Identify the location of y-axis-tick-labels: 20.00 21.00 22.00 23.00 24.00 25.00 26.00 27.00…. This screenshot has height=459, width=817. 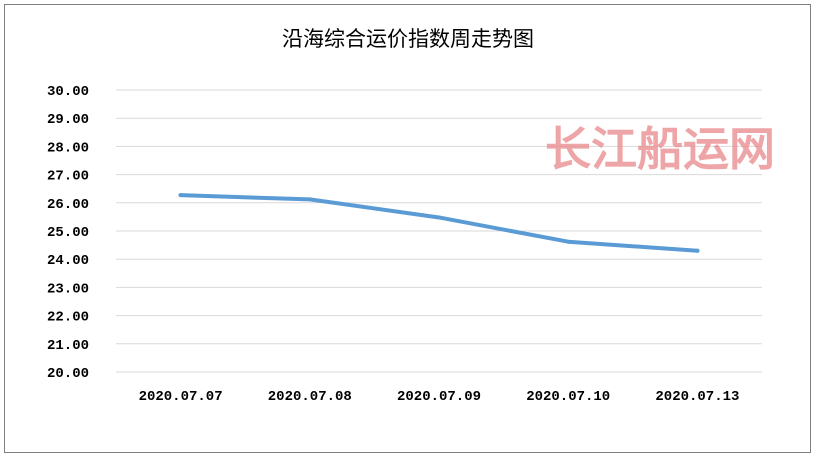
(68, 233).